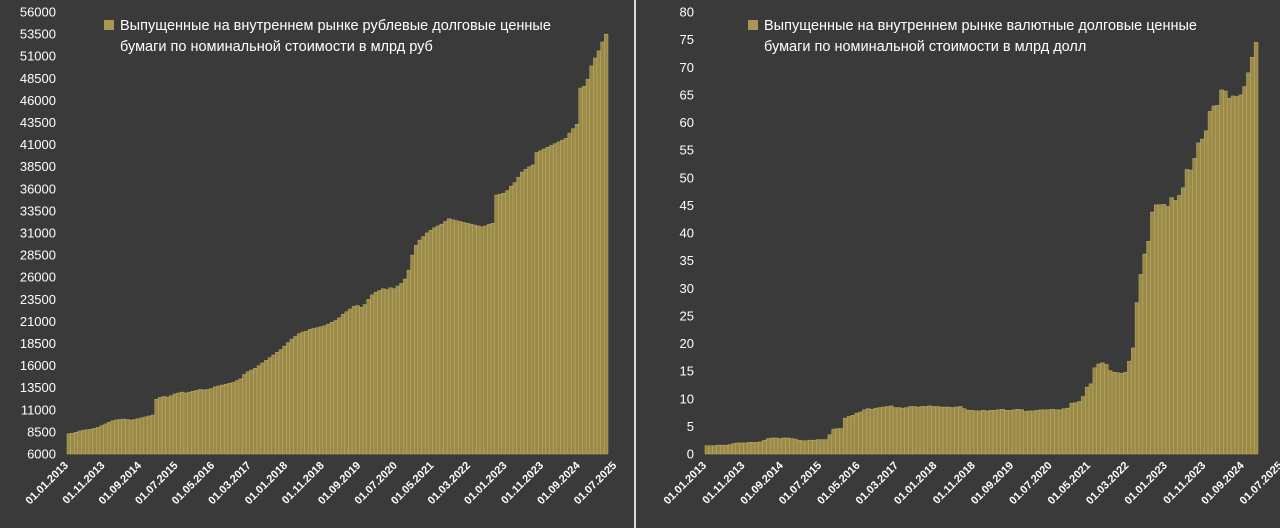 Image resolution: width=1280 pixels, height=528 pixels. Describe the element at coordinates (109, 25) in the screenshot. I see `ruble-legend-swatch` at that location.